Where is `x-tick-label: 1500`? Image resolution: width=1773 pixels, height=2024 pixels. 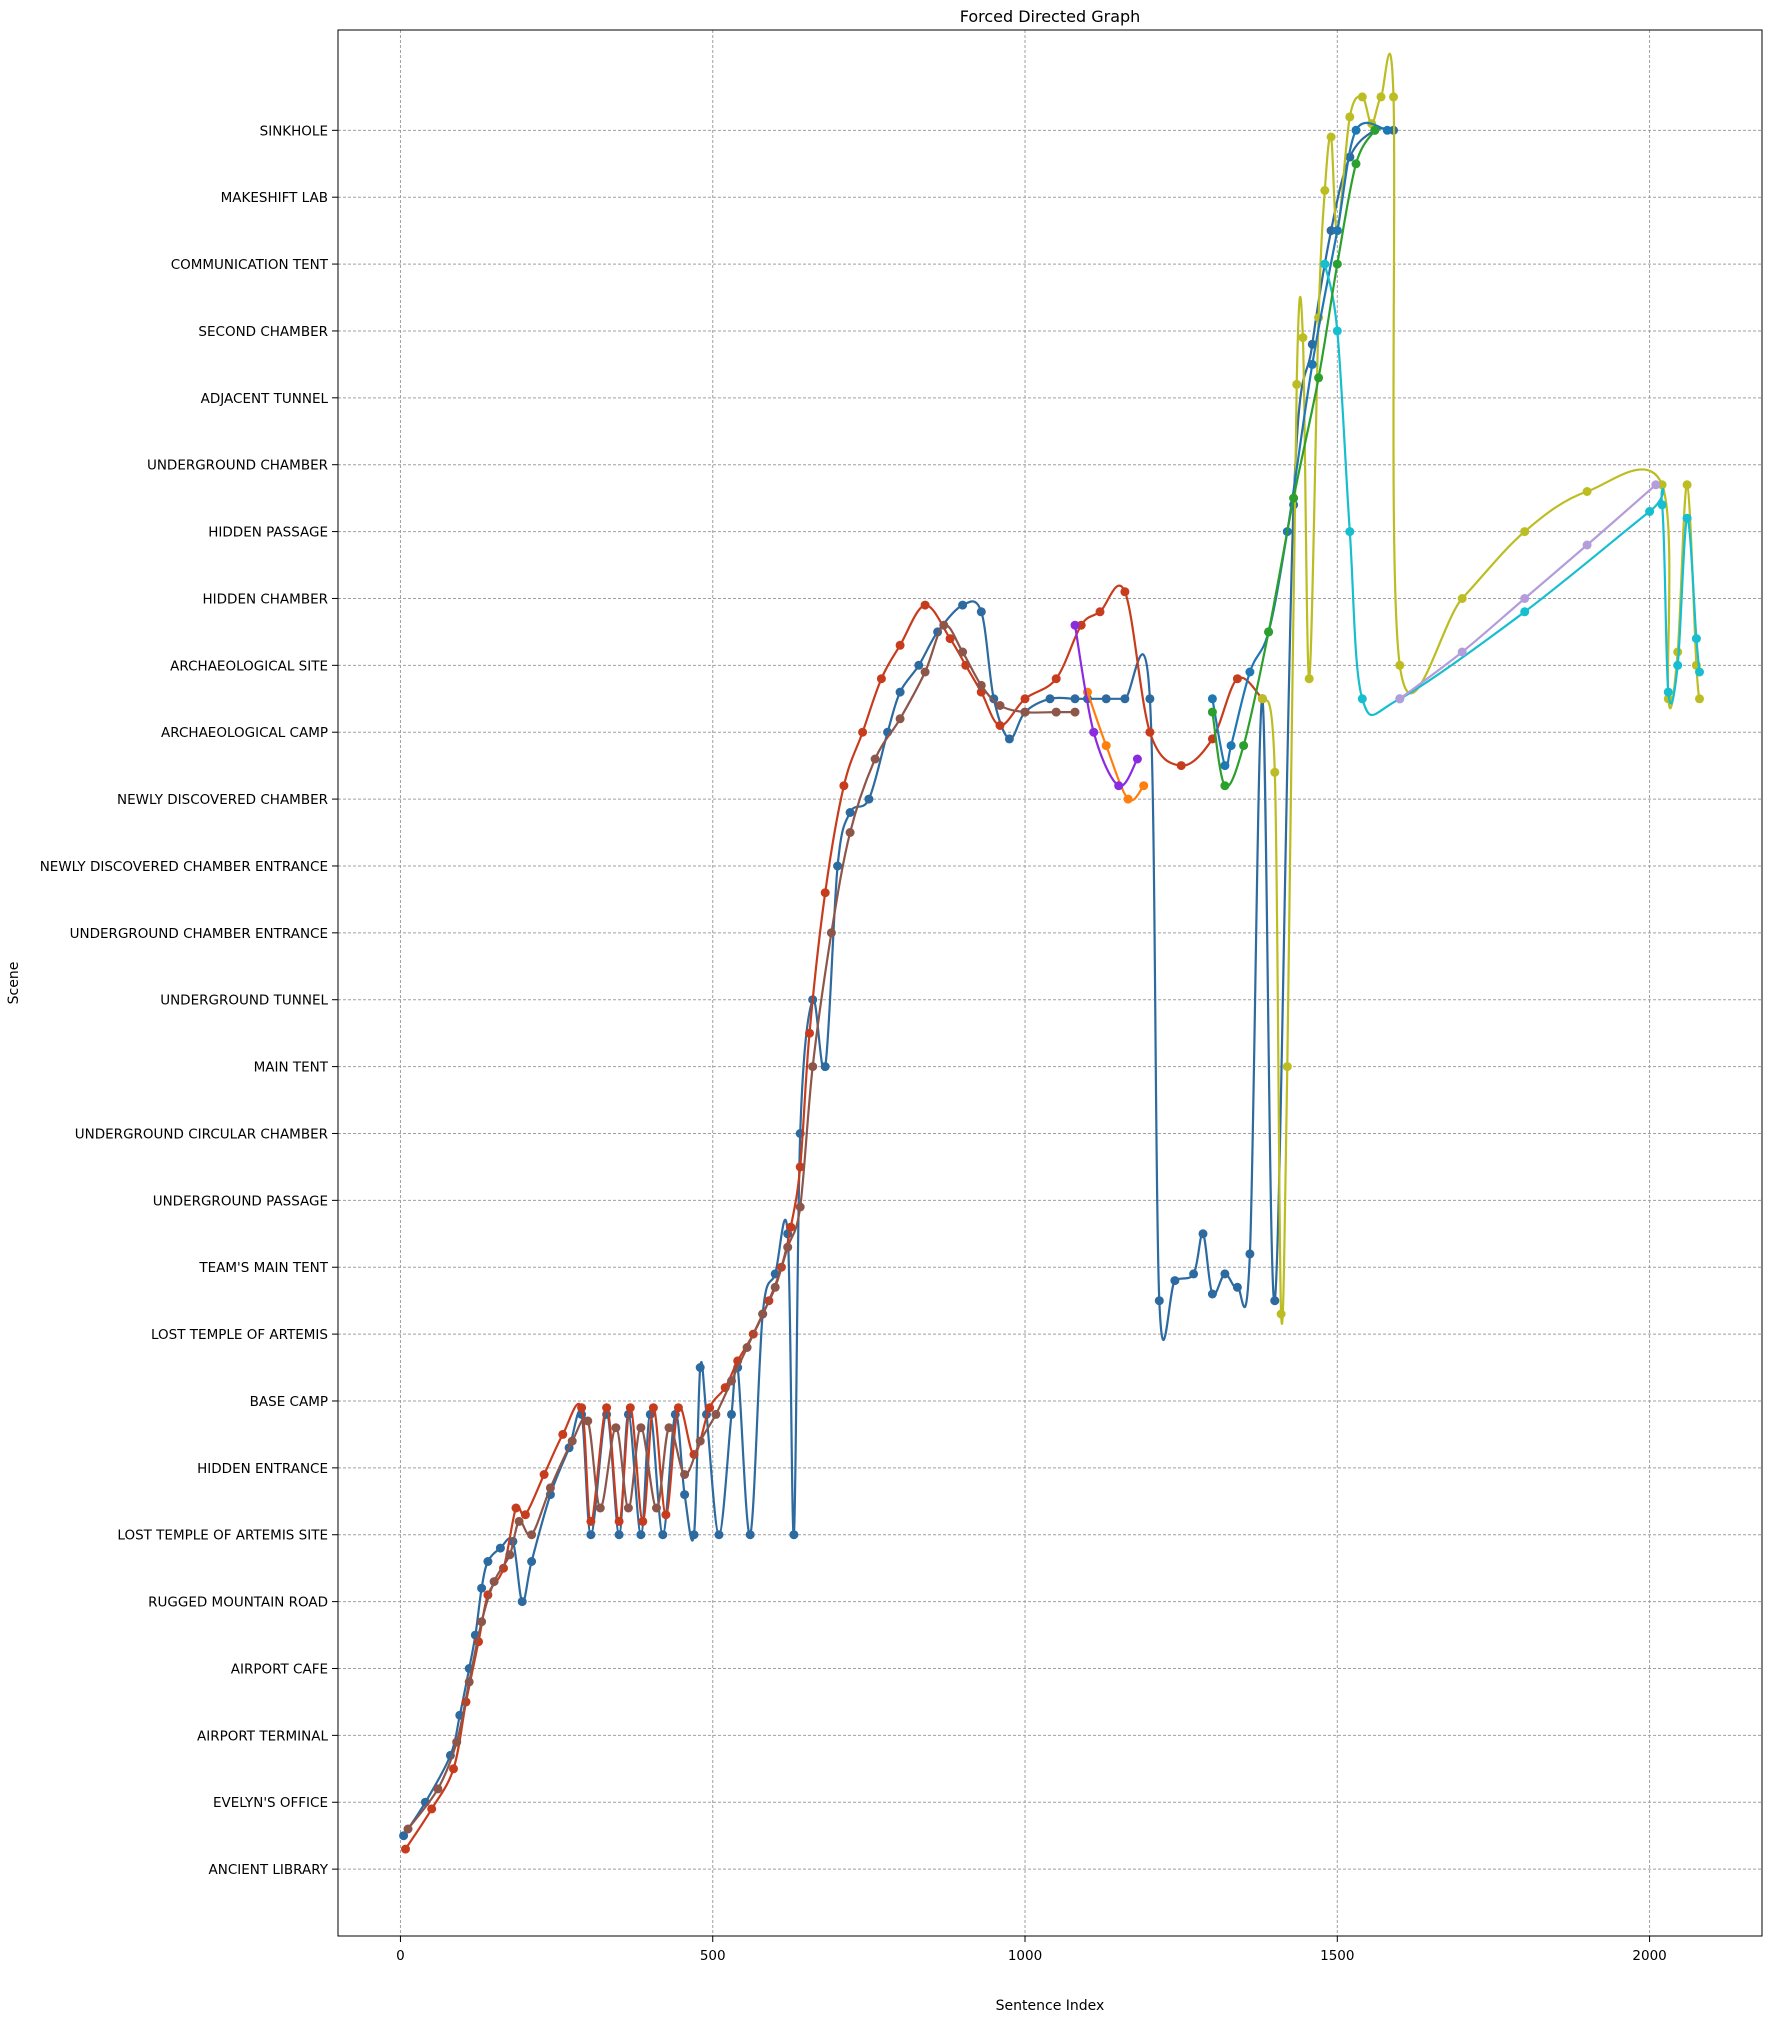 x-tick-label: 1500 is located at coordinates (1337, 1956).